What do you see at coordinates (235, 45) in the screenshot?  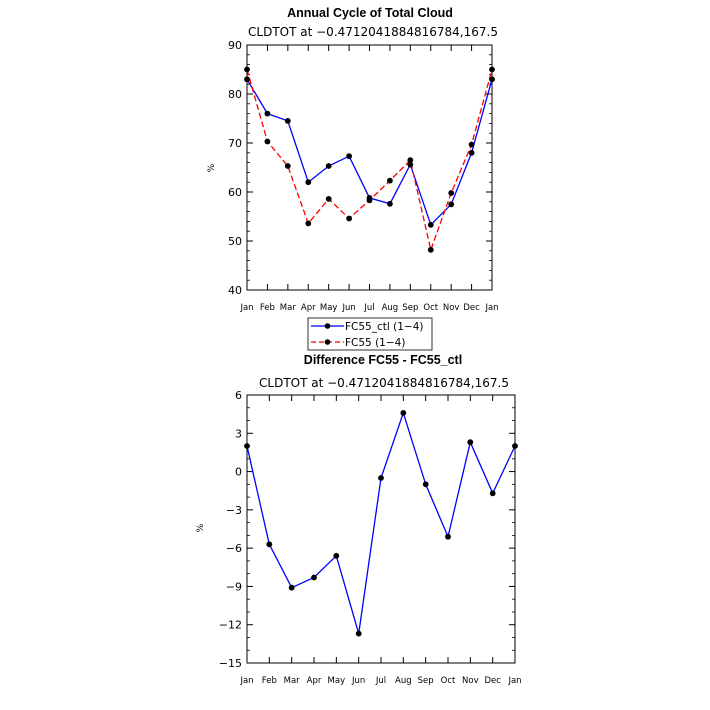 I see `y-tick-label: 90` at bounding box center [235, 45].